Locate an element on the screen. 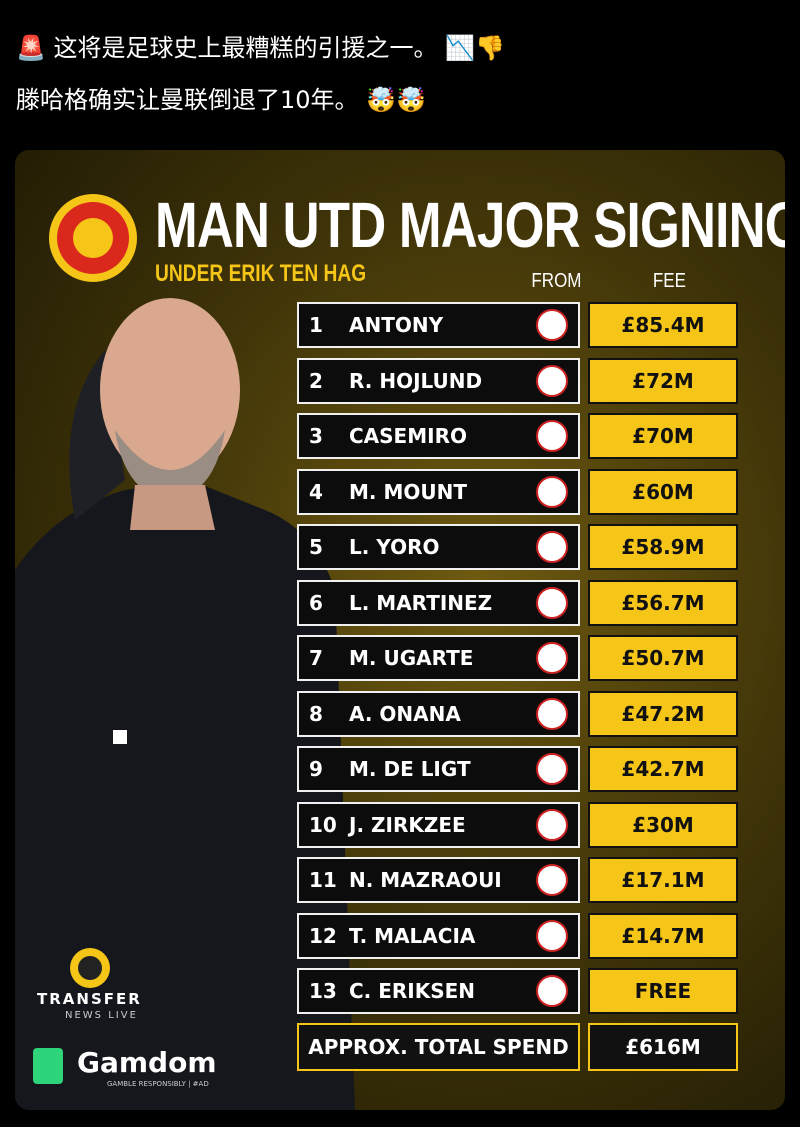 This screenshot has height=1127, width=800. rank: 1 is located at coordinates (316, 325).